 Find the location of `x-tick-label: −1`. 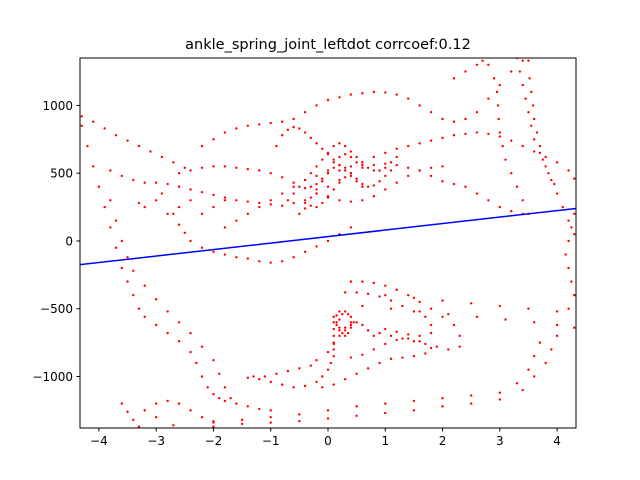

x-tick-label: −1 is located at coordinates (271, 441).